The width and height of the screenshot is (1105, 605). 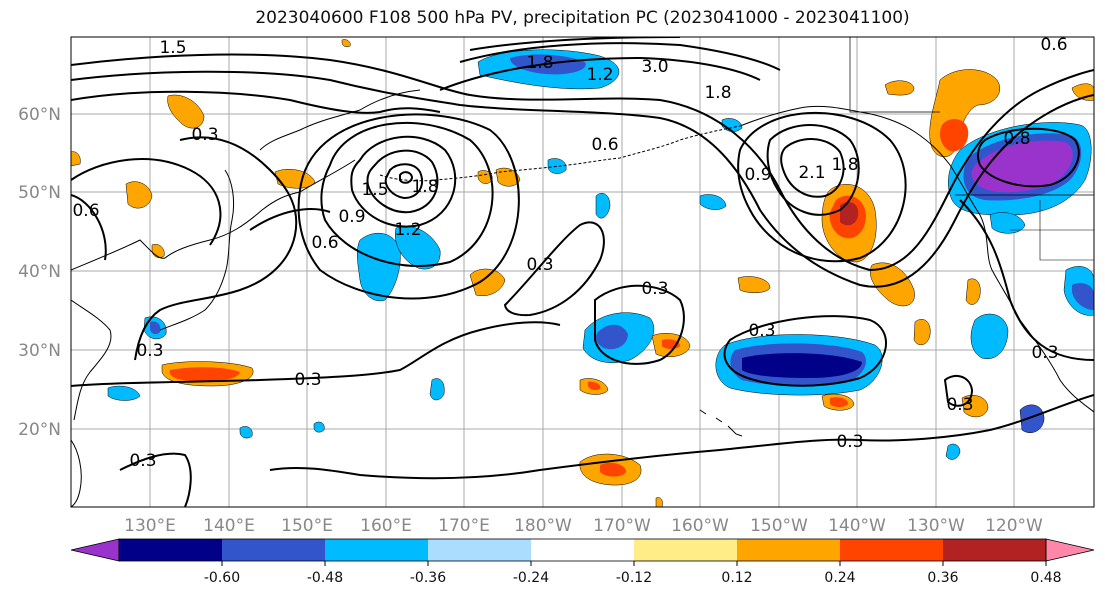 What do you see at coordinates (721, 423) in the screenshot?
I see `coastline-hawaii` at bounding box center [721, 423].